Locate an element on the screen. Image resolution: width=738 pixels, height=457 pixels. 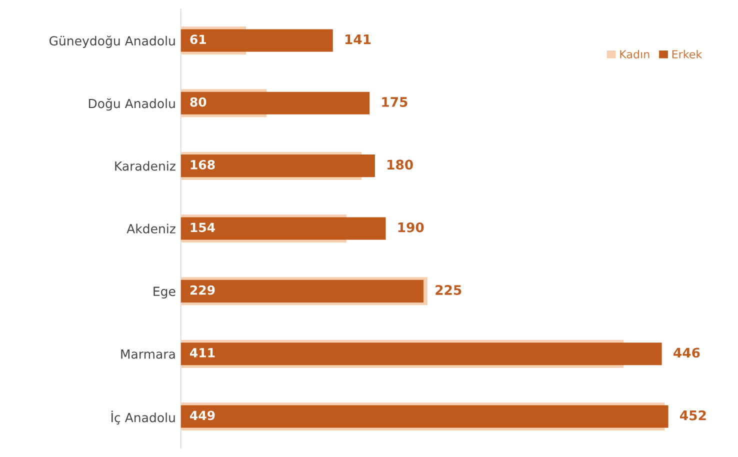
data-label: 154 is located at coordinates (202, 227).